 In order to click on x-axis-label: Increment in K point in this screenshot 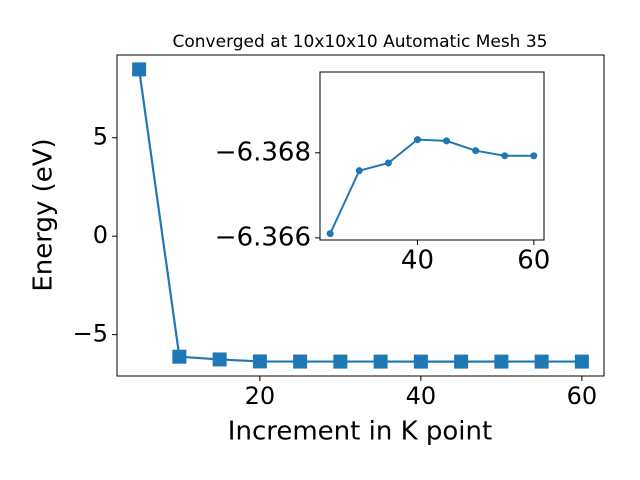, I will do `click(360, 432)`.